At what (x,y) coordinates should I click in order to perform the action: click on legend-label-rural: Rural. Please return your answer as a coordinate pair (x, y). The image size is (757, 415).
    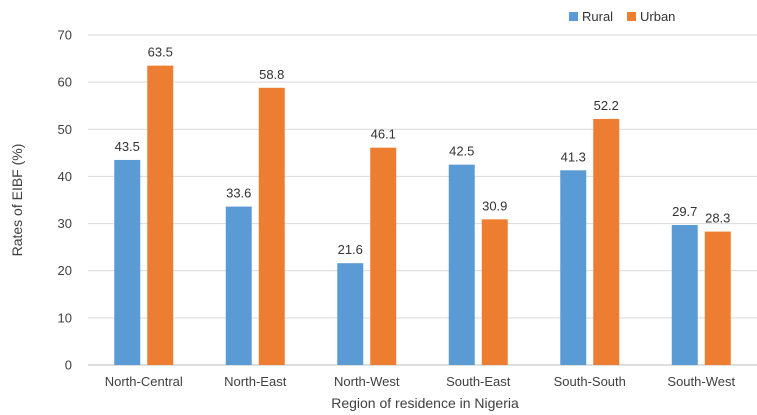
    Looking at the image, I should click on (597, 16).